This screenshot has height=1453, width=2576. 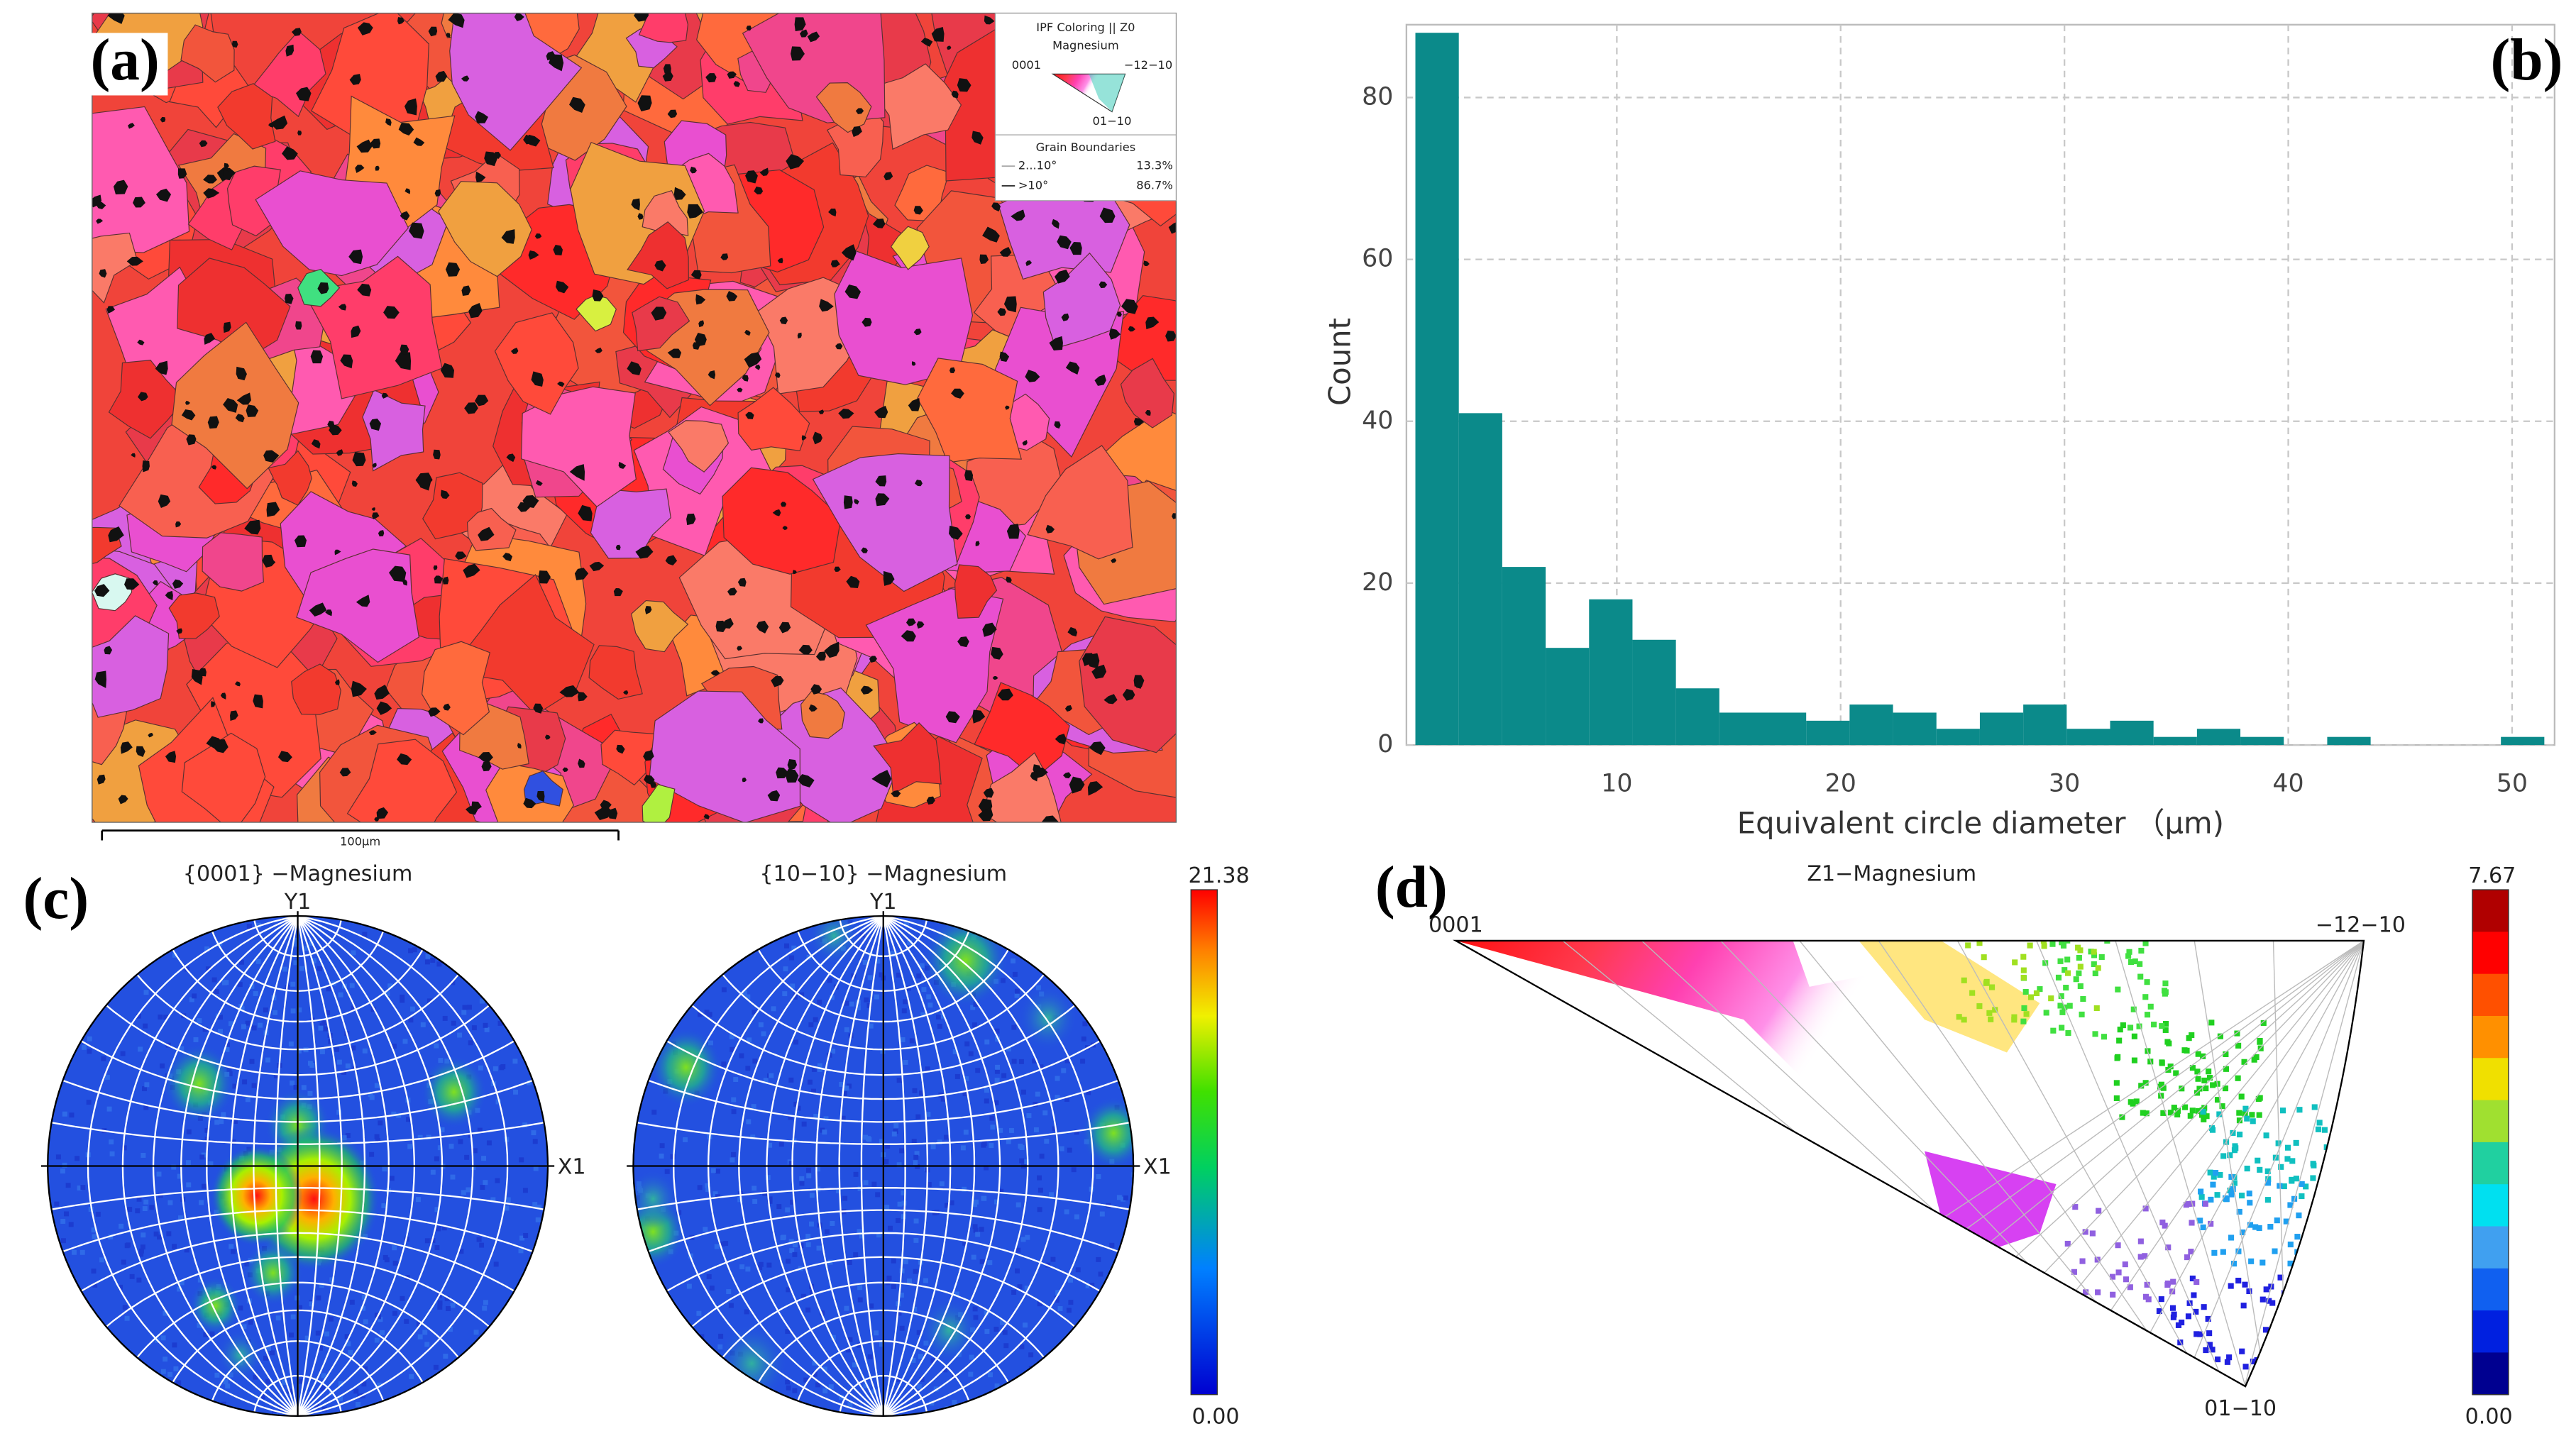 What do you see at coordinates (2523, 741) in the screenshot?
I see `histogram-bar` at bounding box center [2523, 741].